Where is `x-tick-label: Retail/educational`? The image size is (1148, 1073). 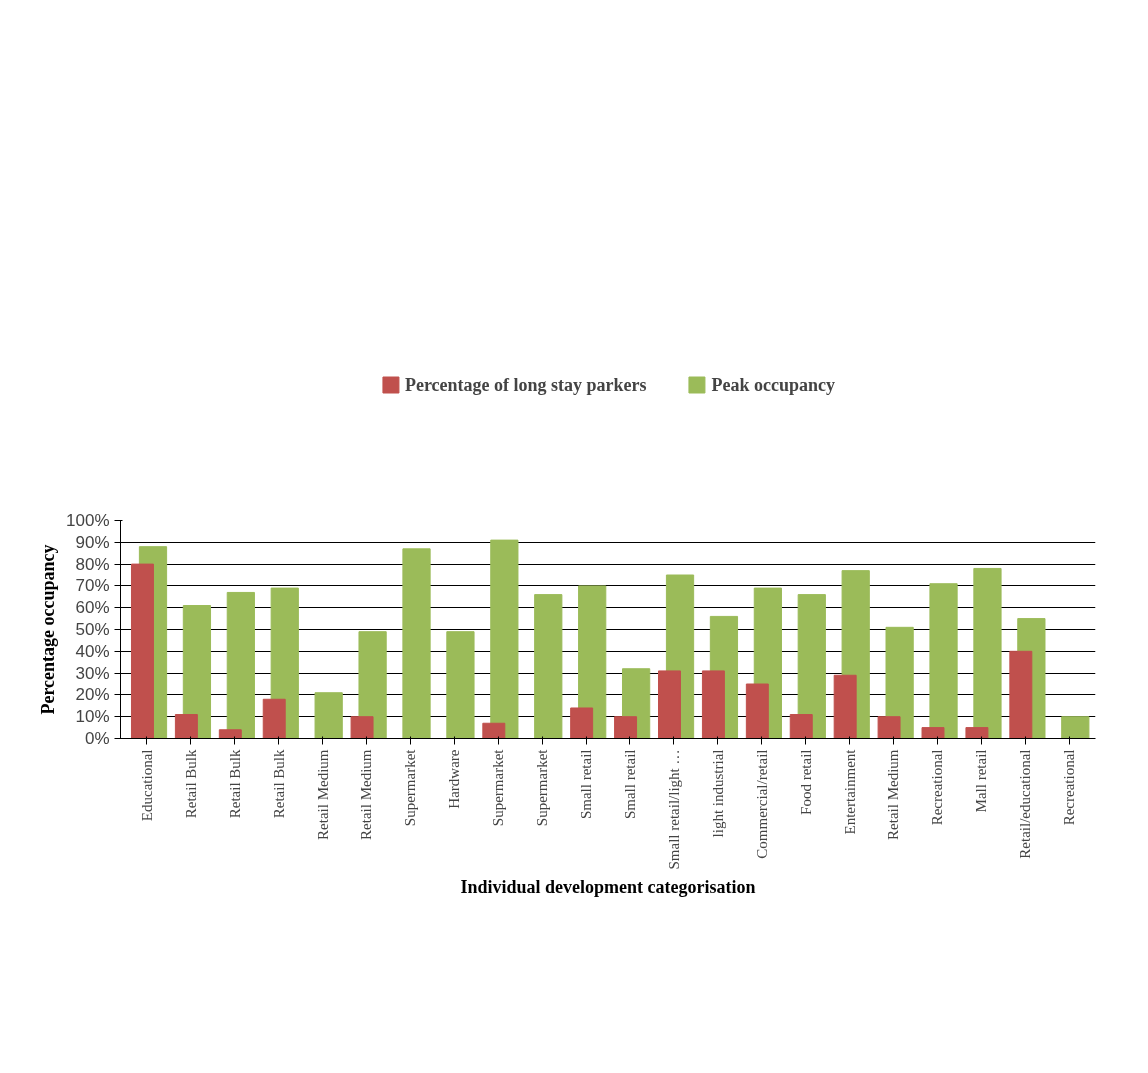
x-tick-label: Retail/educational is located at coordinates (1025, 804).